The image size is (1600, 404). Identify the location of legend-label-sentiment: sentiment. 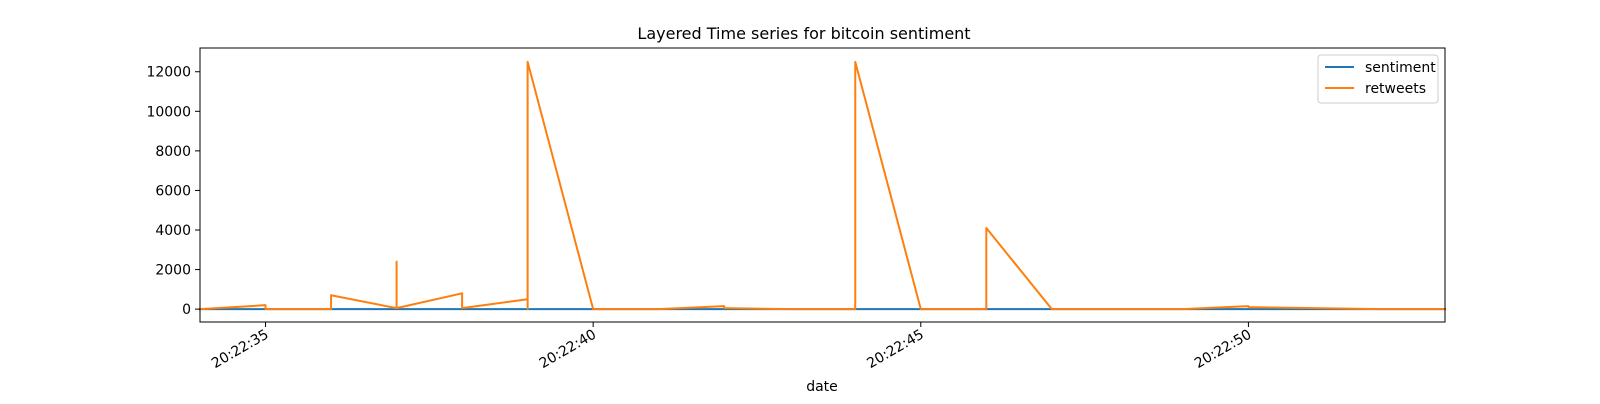
(1400, 68).